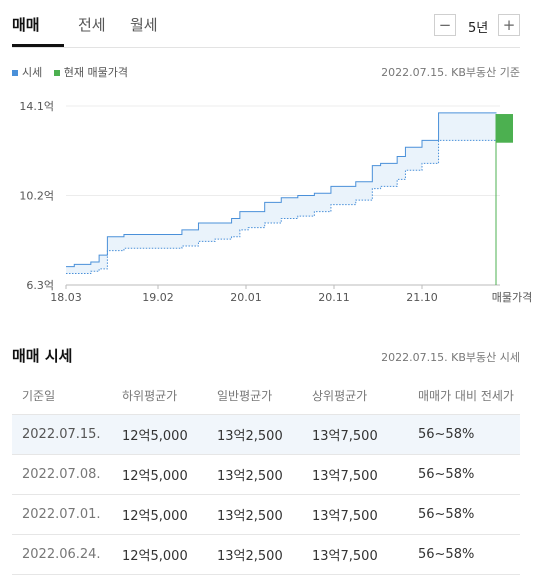 The image size is (540, 575). What do you see at coordinates (38, 45) in the screenshot?
I see `active-tab-indicator` at bounding box center [38, 45].